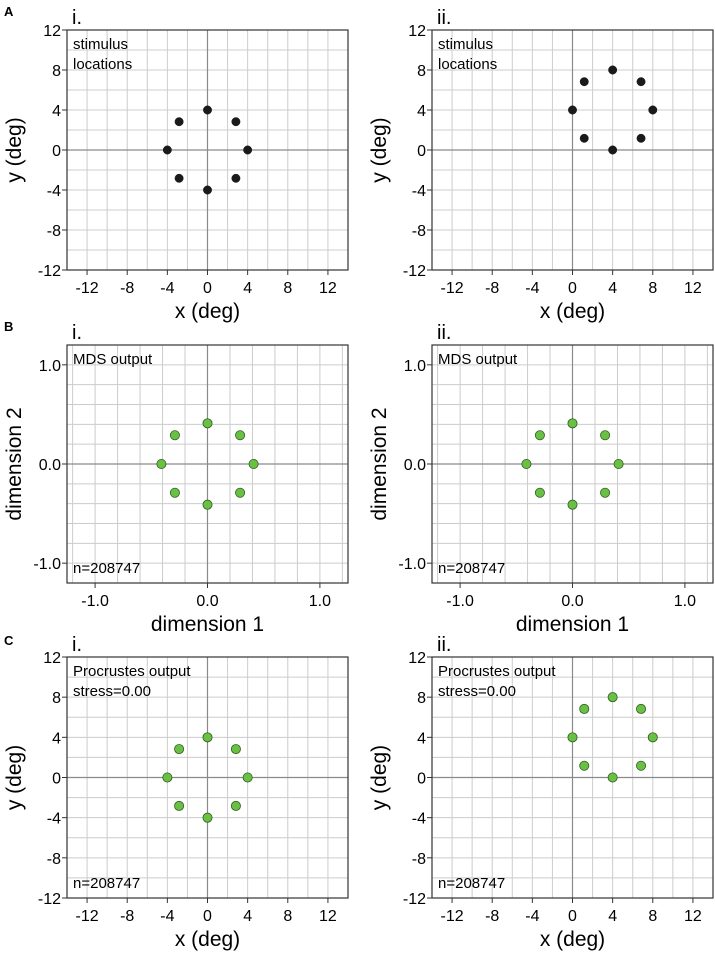  What do you see at coordinates (320, 601) in the screenshot?
I see `x-tick-label: 1.0` at bounding box center [320, 601].